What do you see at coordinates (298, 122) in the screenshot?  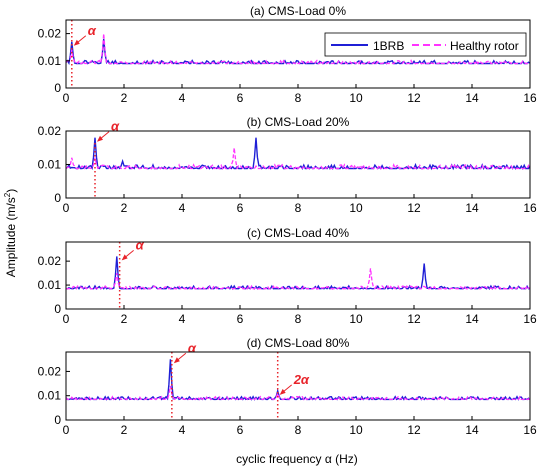 I see `panel-title: (b) CMS-Load 20%` at bounding box center [298, 122].